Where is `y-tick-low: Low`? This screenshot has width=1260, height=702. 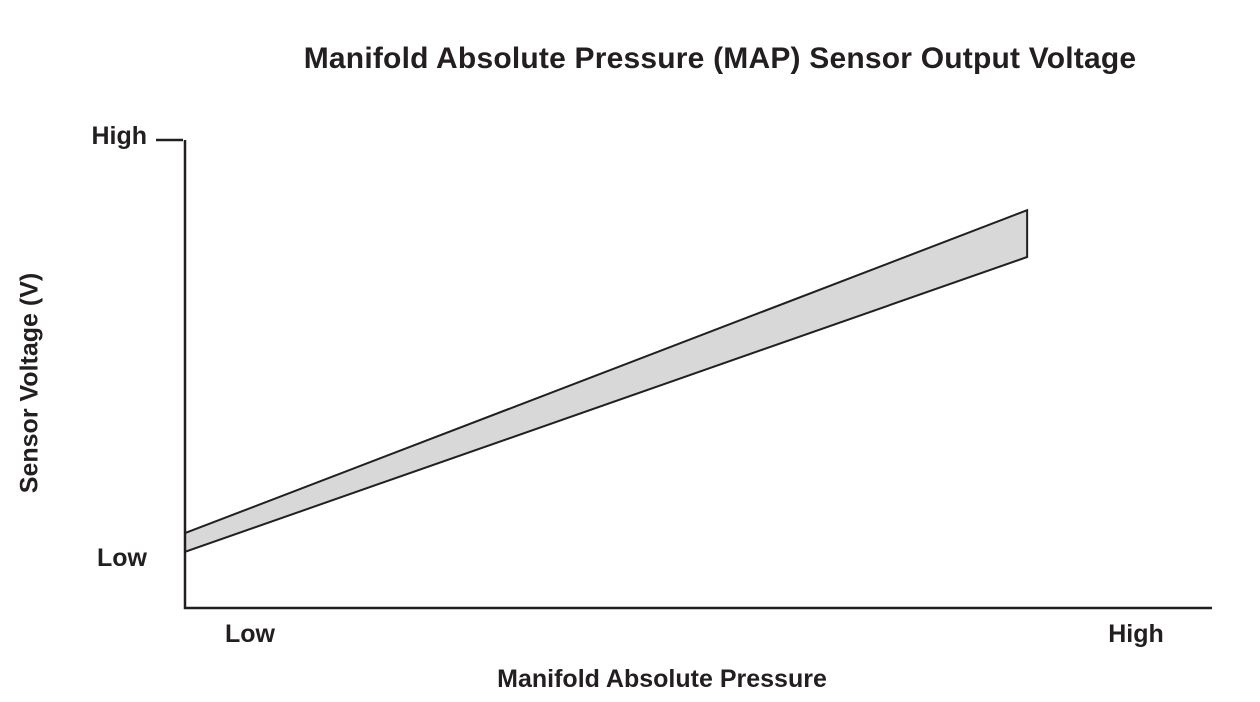
y-tick-low: Low is located at coordinates (122, 558).